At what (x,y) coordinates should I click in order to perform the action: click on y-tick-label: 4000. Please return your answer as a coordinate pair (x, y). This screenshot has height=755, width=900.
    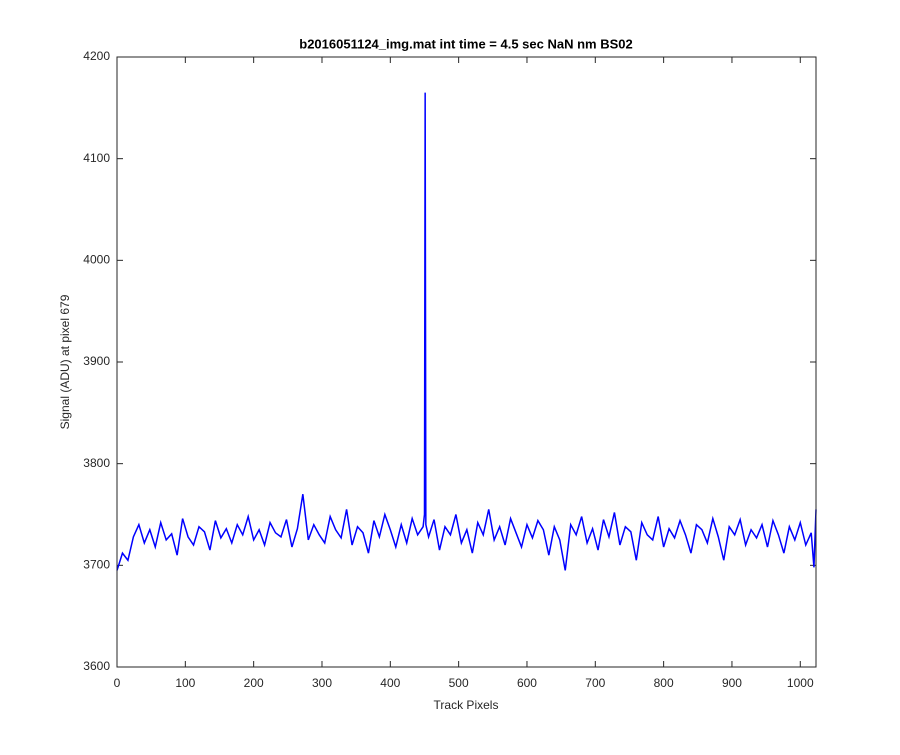
    Looking at the image, I should click on (96, 260).